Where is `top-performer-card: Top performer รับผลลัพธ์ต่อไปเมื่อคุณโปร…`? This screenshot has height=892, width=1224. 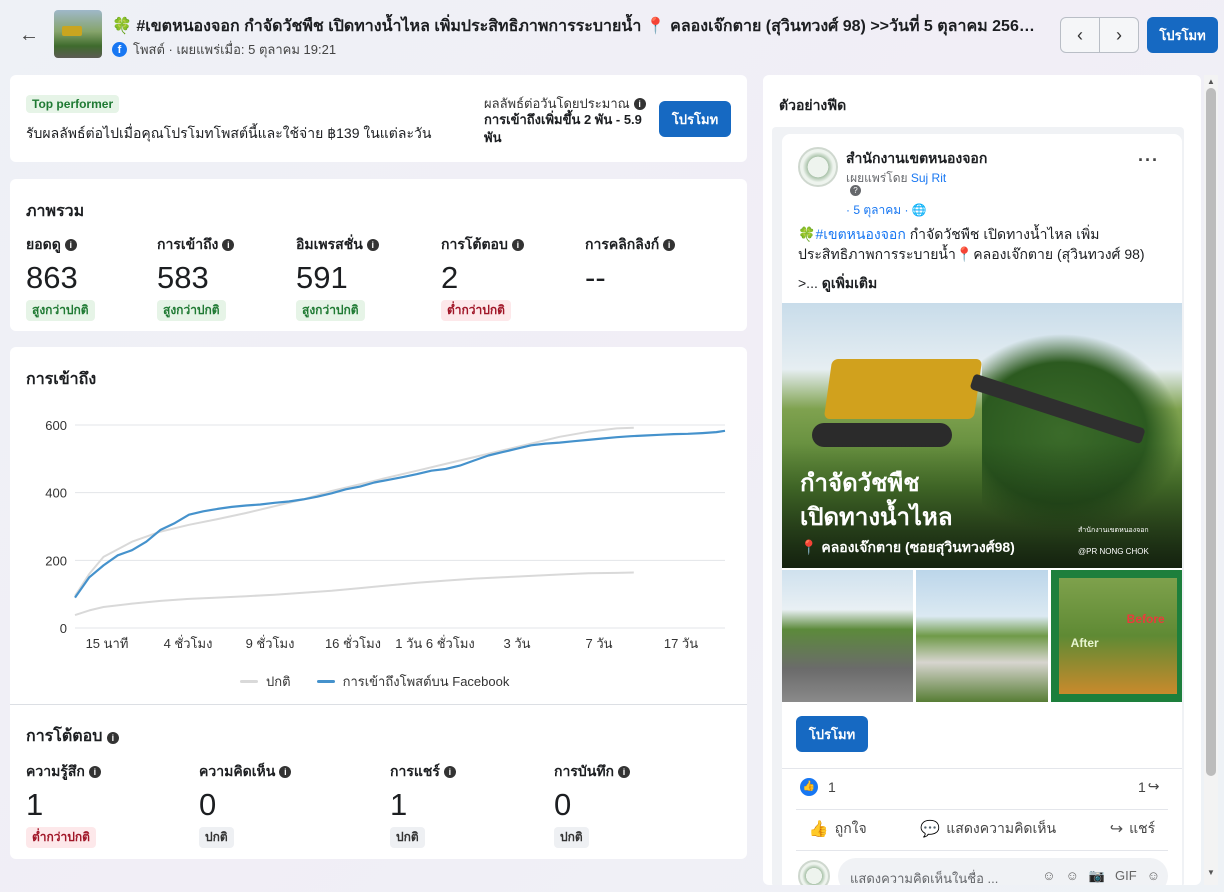
top-performer-card: Top performer รับผลลัพธ์ต่อไปเมื่อคุณโปร… is located at coordinates (378, 118).